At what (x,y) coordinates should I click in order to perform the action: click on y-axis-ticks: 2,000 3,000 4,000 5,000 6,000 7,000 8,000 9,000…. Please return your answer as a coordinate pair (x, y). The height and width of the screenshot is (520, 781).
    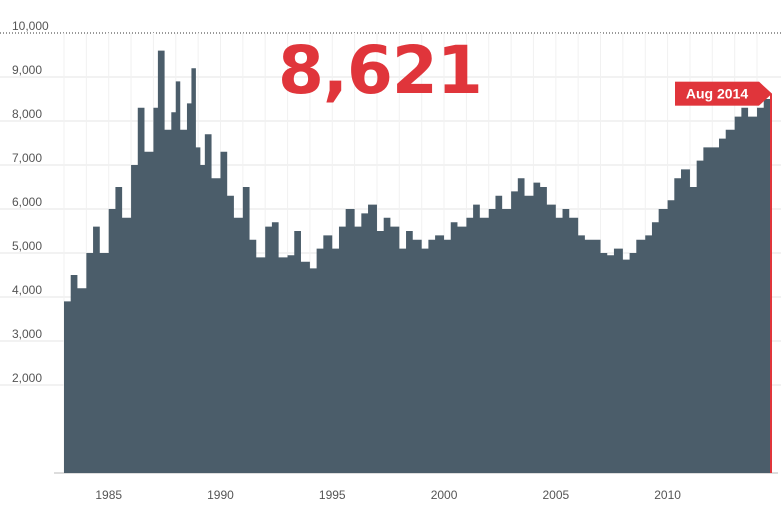
    Looking at the image, I should click on (30, 202).